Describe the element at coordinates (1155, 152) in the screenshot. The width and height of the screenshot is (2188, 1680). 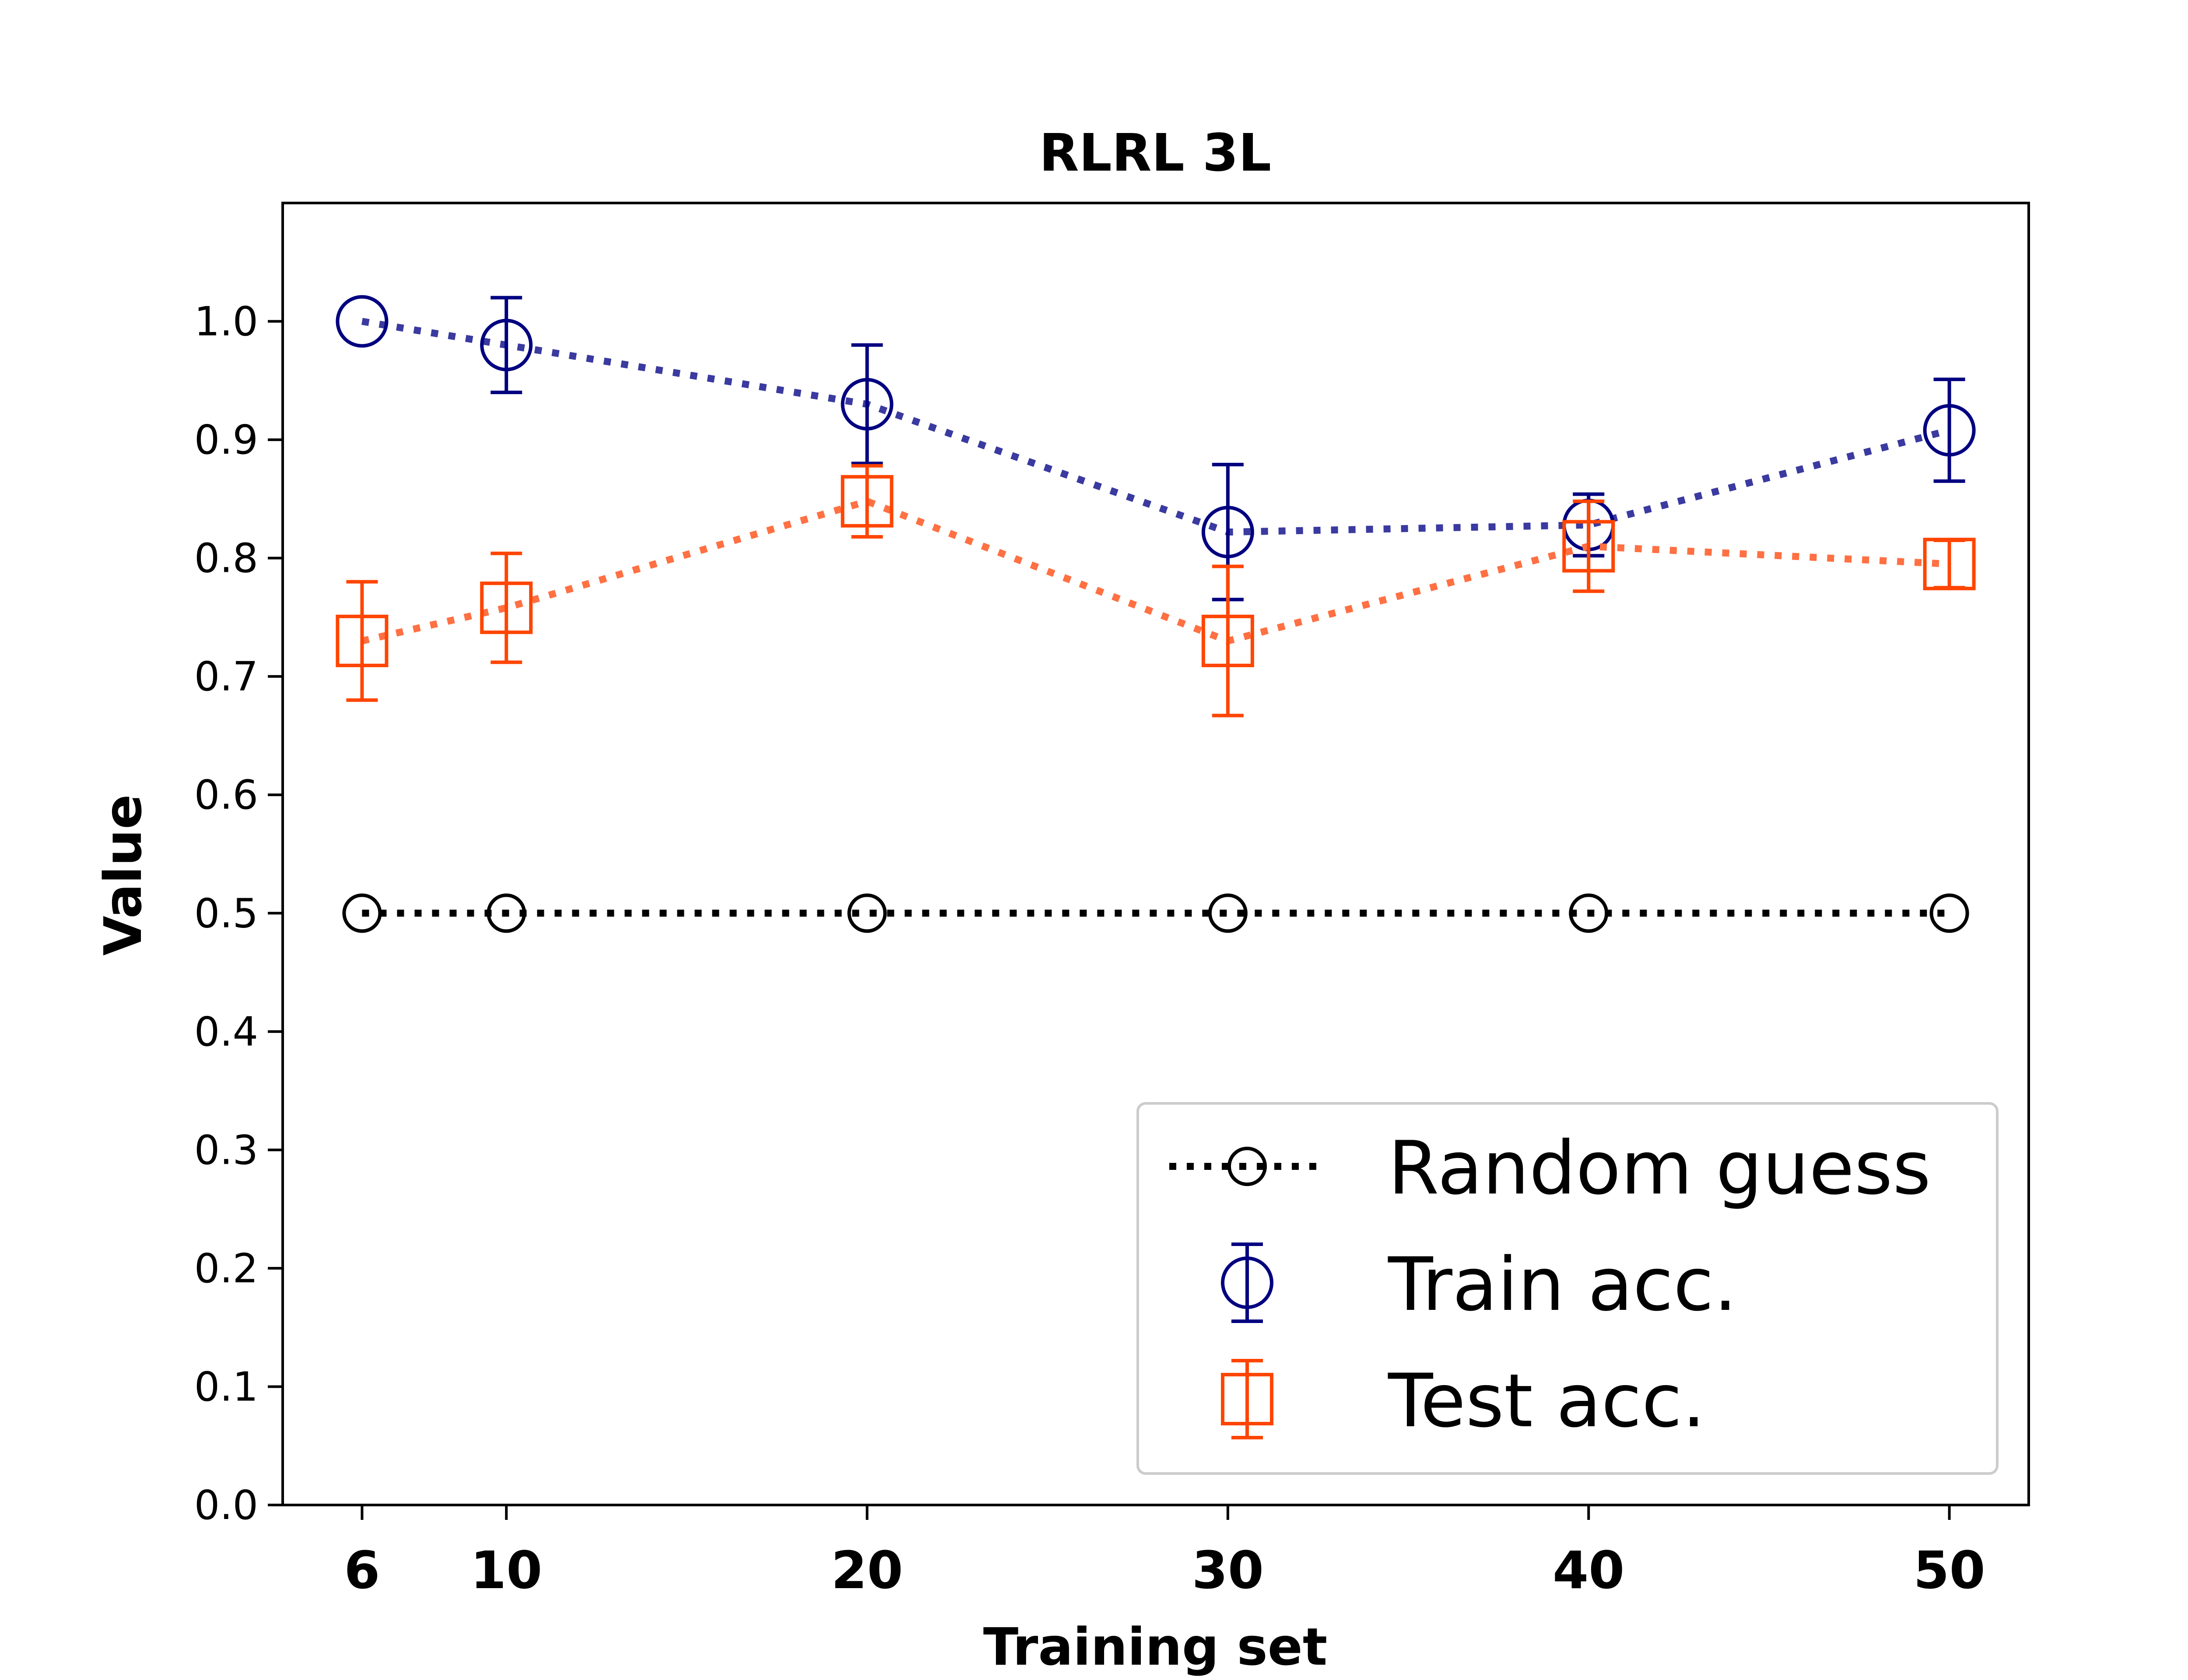
I see `chart-title: RLRL 3L` at that location.